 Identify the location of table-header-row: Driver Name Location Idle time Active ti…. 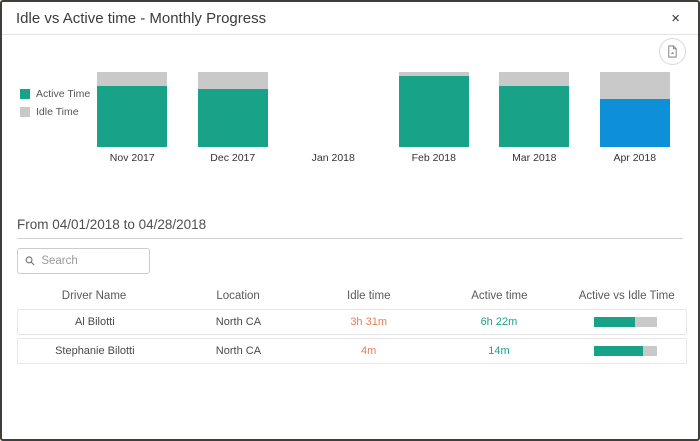
(352, 296).